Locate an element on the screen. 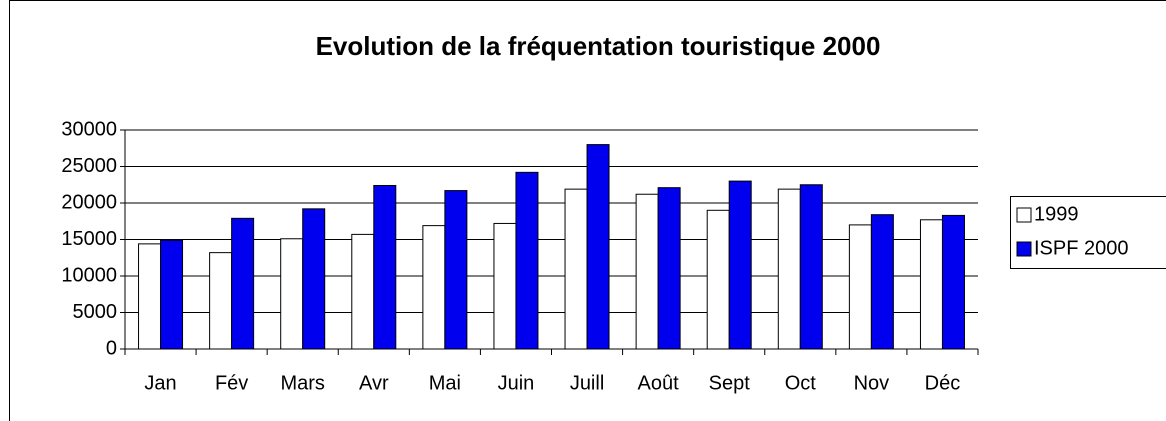 This screenshot has height=421, width=1166. x-tick-label: Août is located at coordinates (659, 383).